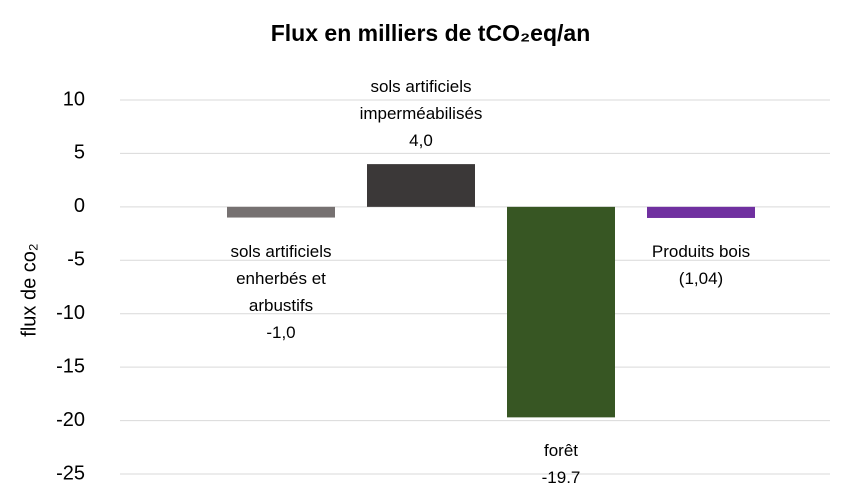 The width and height of the screenshot is (861, 483). What do you see at coordinates (701, 278) in the screenshot?
I see `value-label: (1,04)` at bounding box center [701, 278].